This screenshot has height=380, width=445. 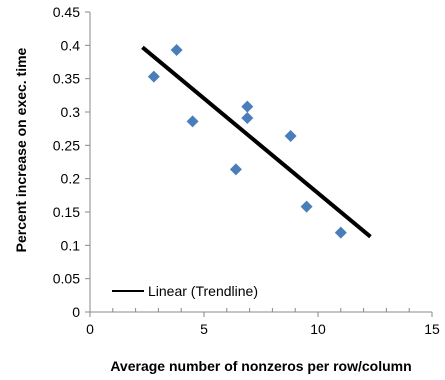 I want to click on y-tick-label: 0, so click(x=76, y=312).